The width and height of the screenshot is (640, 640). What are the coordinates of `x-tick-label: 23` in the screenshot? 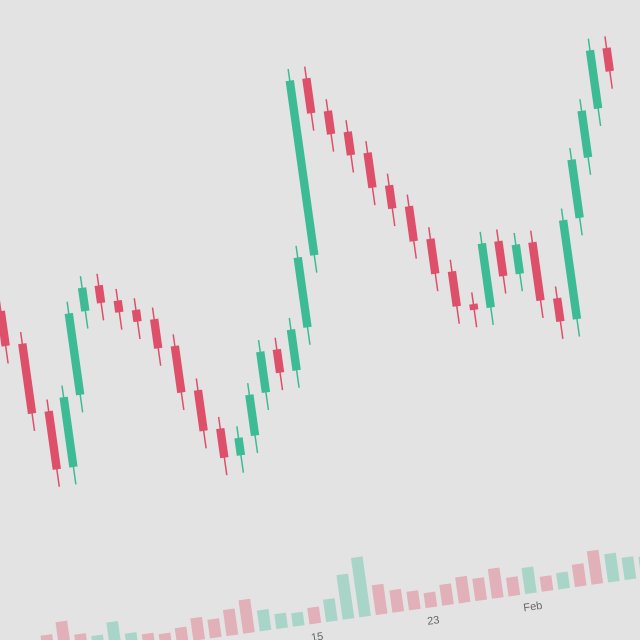 It's located at (433, 621).